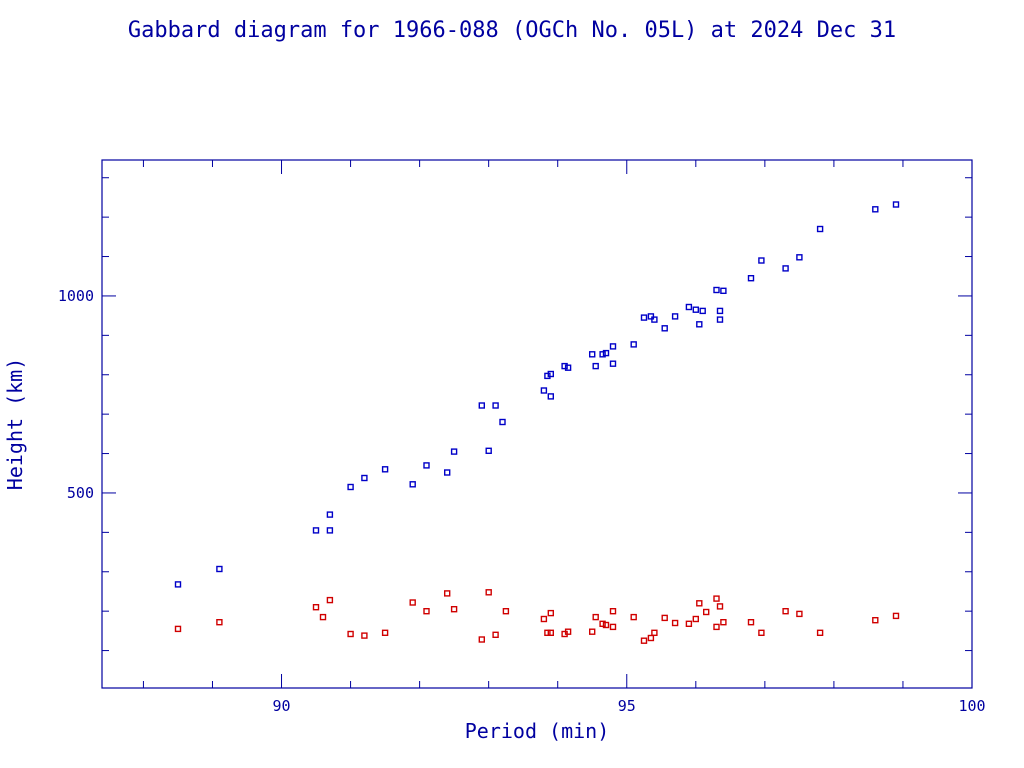  What do you see at coordinates (537, 731) in the screenshot?
I see `x-axis-label: Period (min)` at bounding box center [537, 731].